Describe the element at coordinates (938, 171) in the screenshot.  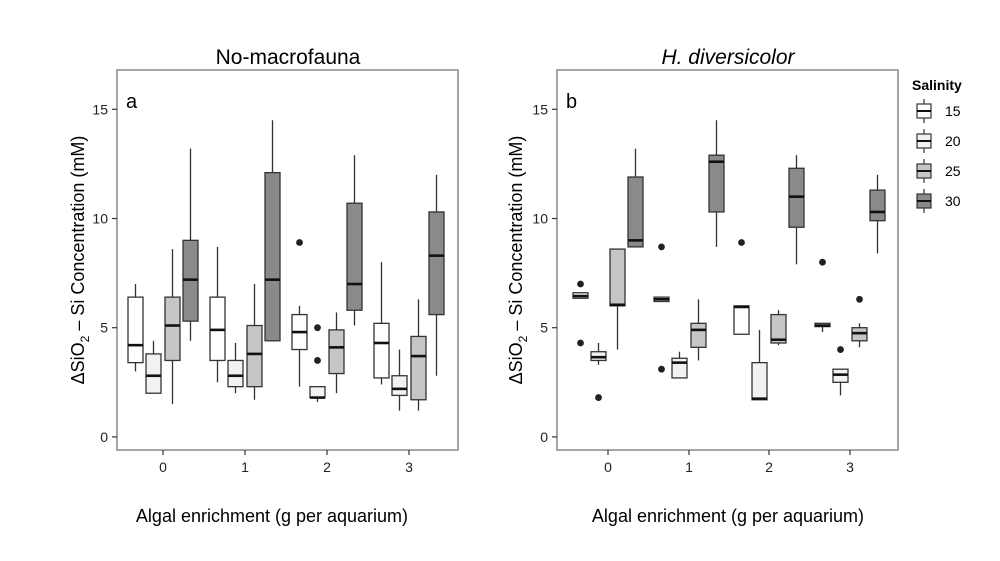
I see `legend-item-25: 25` at that location.